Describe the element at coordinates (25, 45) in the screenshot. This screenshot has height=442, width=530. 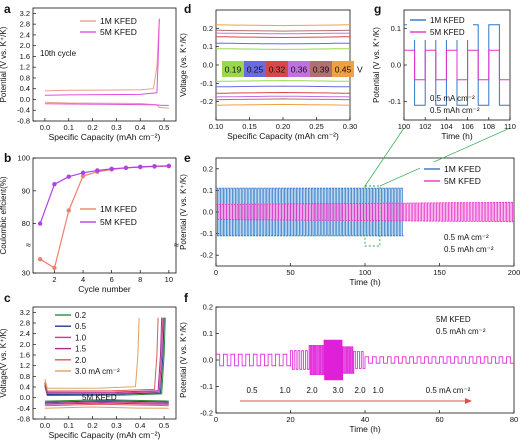
I see `y-tick-label: 2.0` at that location.